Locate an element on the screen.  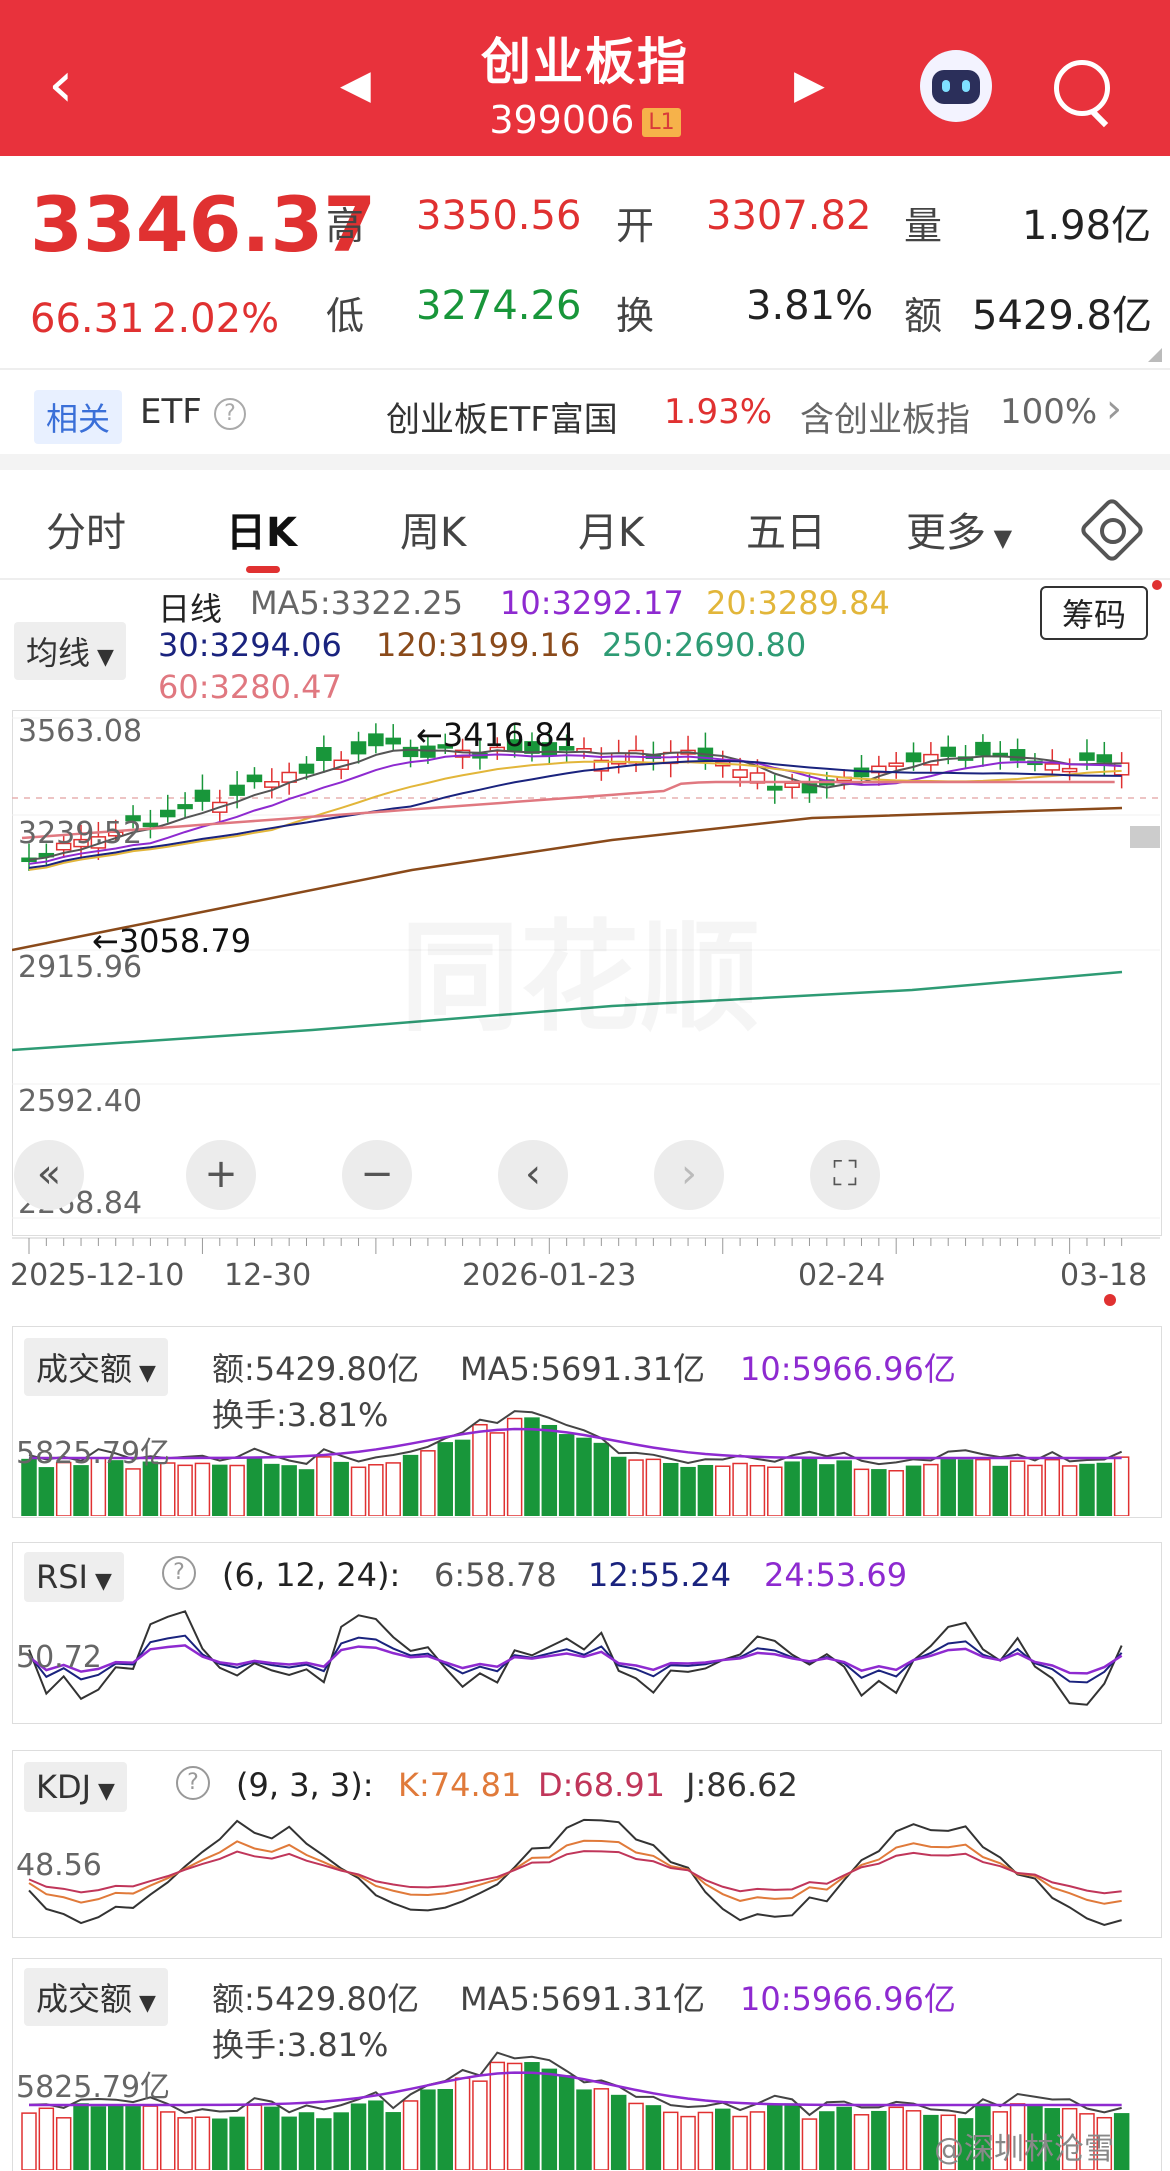
scroll-left-icon: ‹ is located at coordinates (533, 1175).